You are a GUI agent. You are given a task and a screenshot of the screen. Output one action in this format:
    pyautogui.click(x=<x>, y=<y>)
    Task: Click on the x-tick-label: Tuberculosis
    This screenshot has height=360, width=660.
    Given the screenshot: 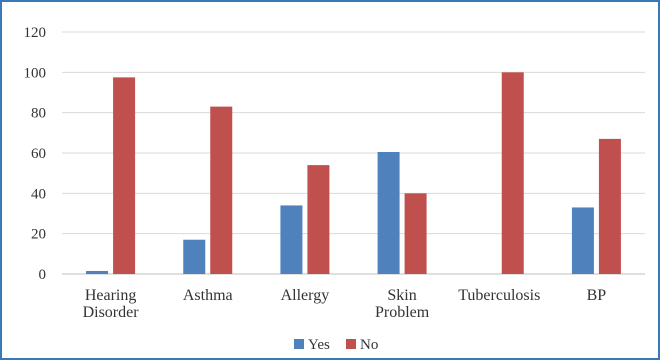 What is the action you would take?
    pyautogui.click(x=499, y=295)
    